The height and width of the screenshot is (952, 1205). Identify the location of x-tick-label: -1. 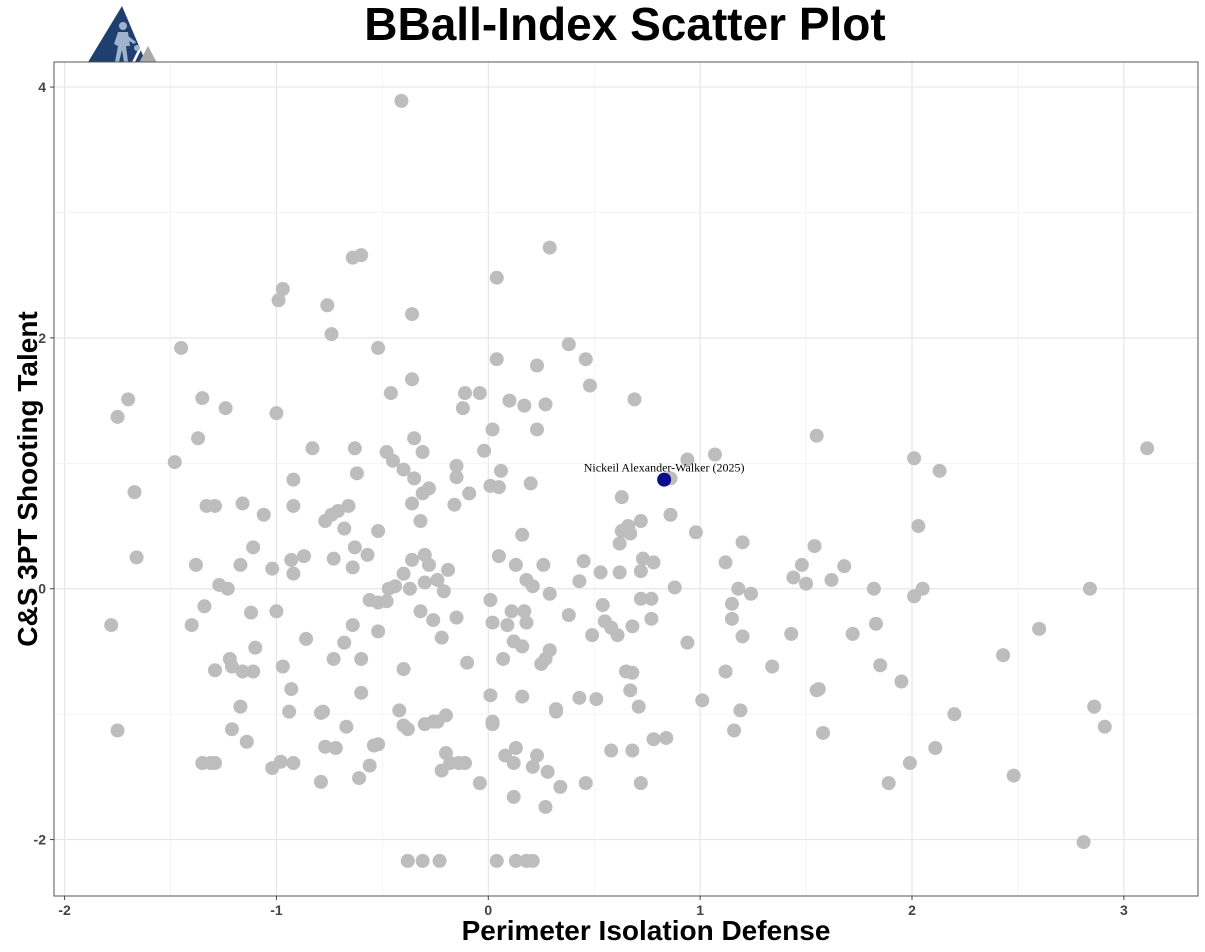
(276, 910).